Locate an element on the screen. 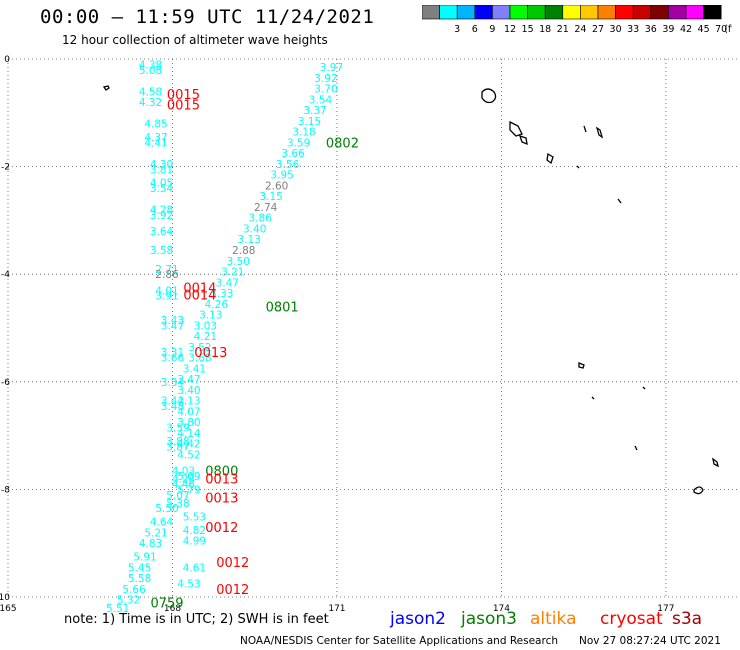  wave-height-label: 4.26 is located at coordinates (217, 305).